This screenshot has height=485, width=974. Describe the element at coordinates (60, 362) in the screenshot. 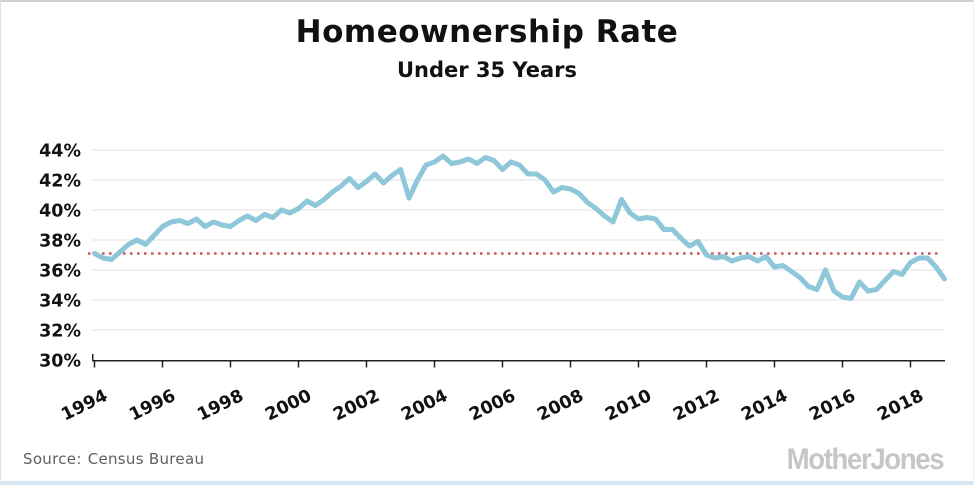

I see `y-tick-label: 30%` at that location.